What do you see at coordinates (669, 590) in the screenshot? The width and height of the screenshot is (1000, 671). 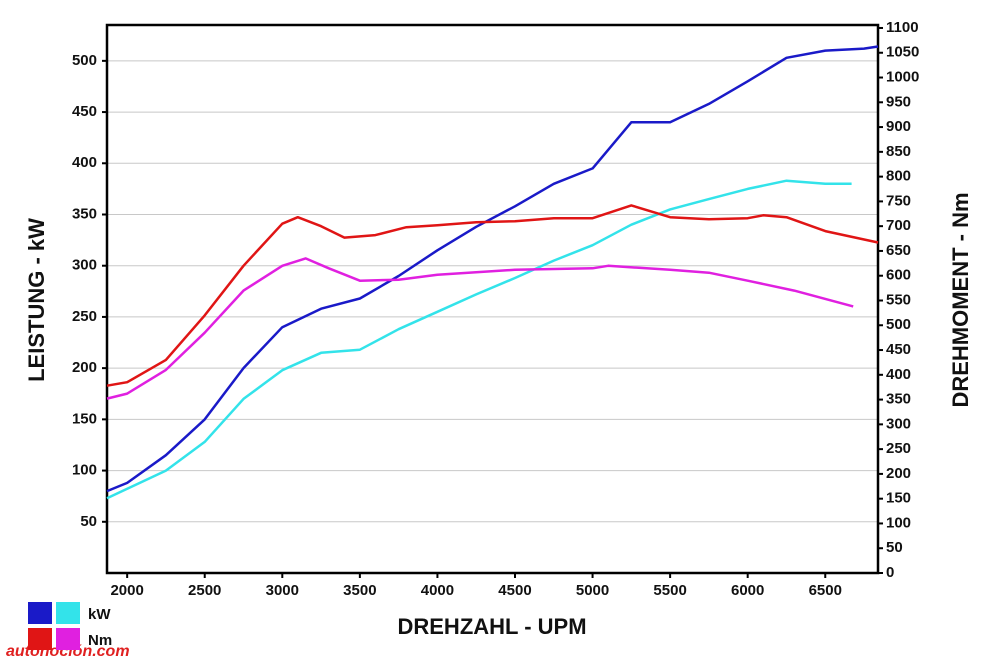 I see `x-tick-label: 5500` at bounding box center [669, 590].